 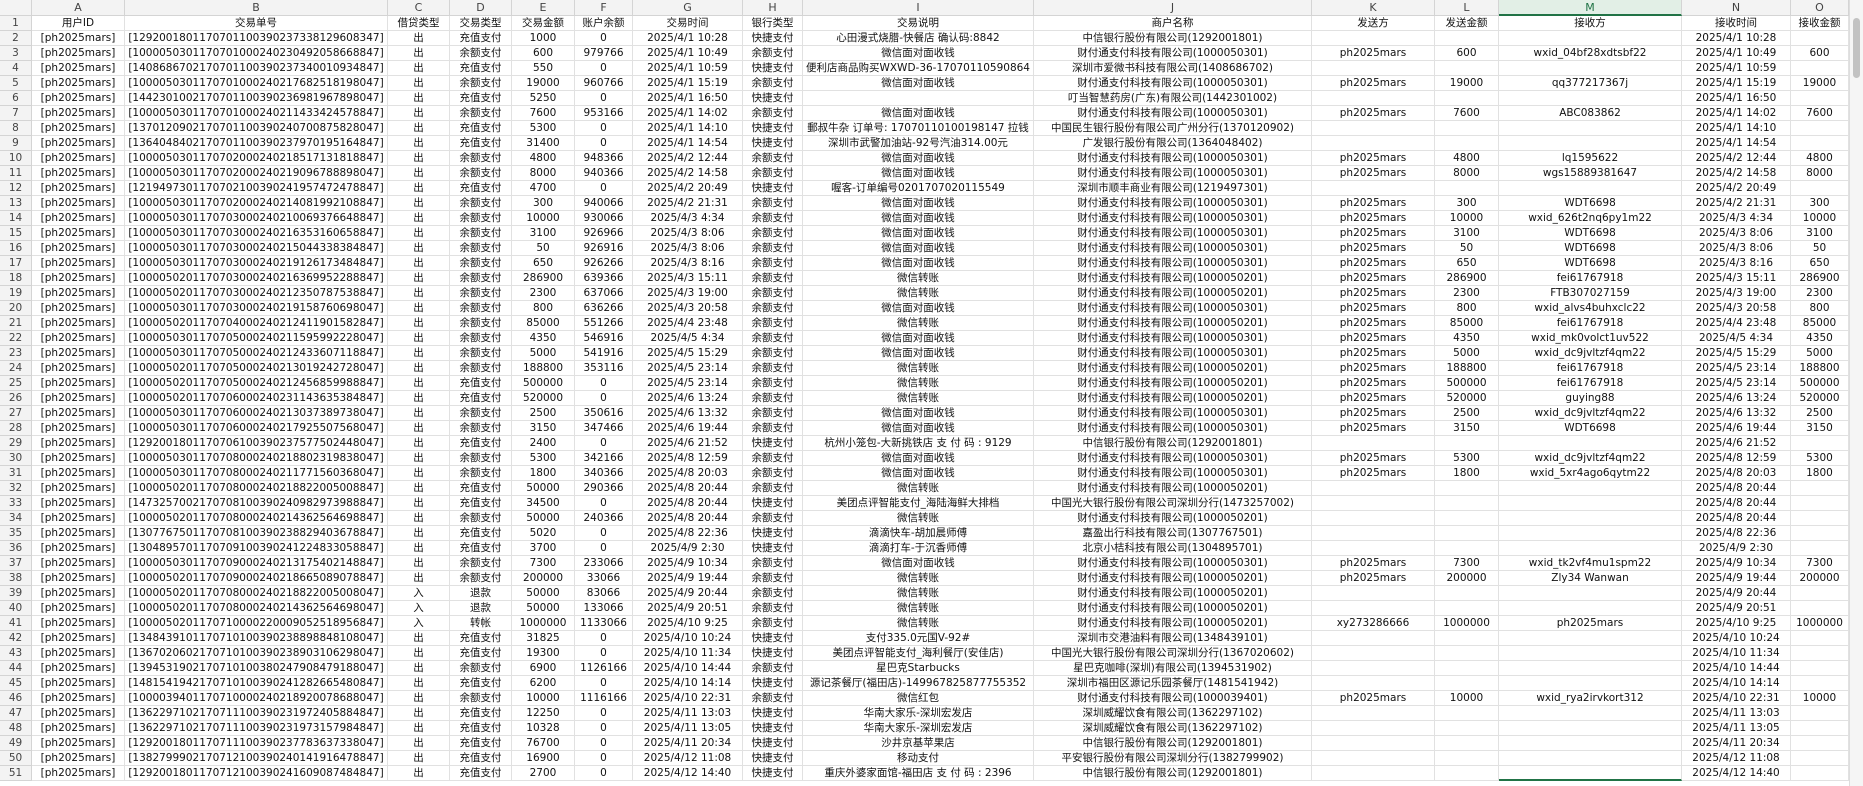 I want to click on table-cell: 2025/4/3 19:00, so click(x=1736, y=293).